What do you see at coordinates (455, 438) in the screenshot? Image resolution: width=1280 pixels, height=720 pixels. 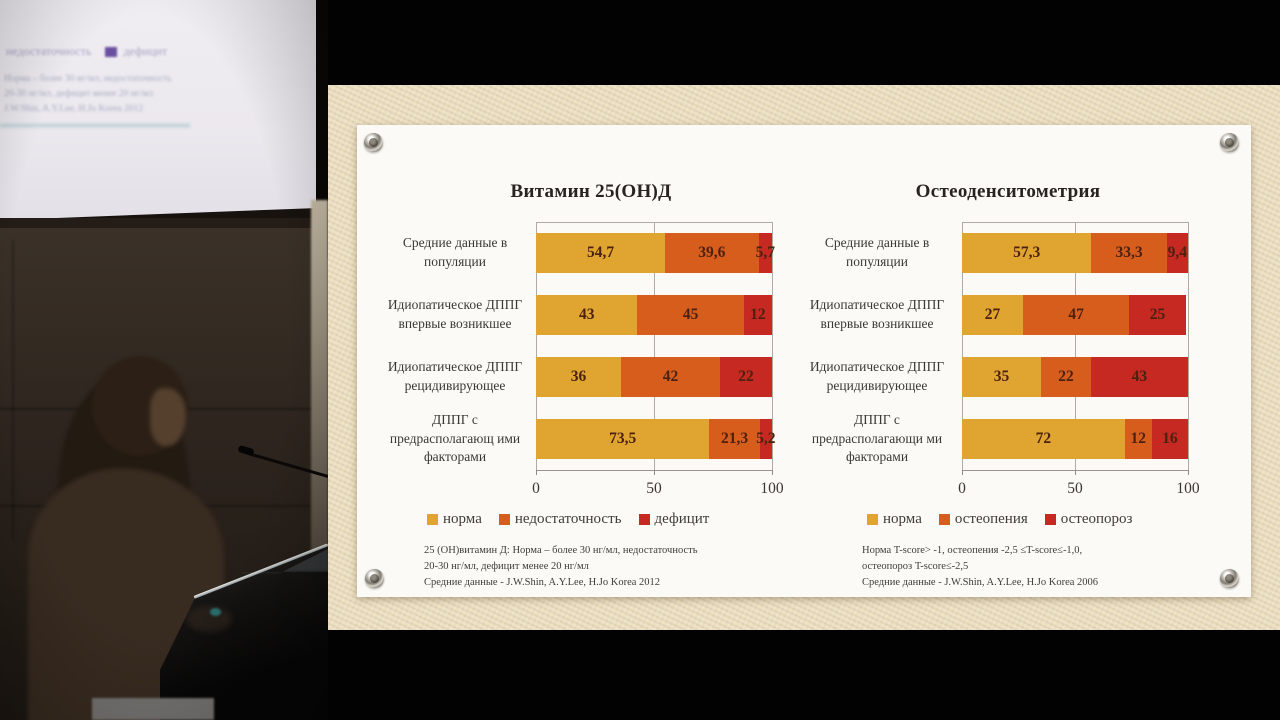 I see `category-label: ДППГ с предрасполагающ ими факторами` at bounding box center [455, 438].